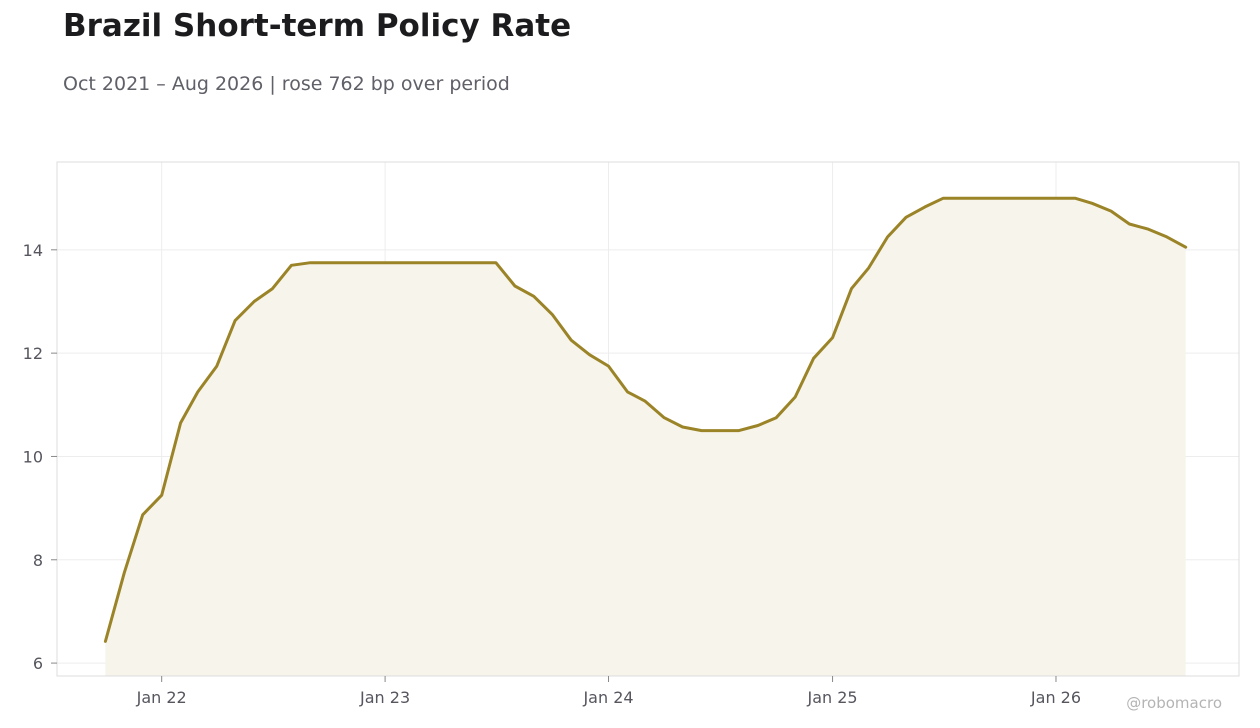  Describe the element at coordinates (831, 697) in the screenshot. I see `x-tick-label: Jan 25` at that location.